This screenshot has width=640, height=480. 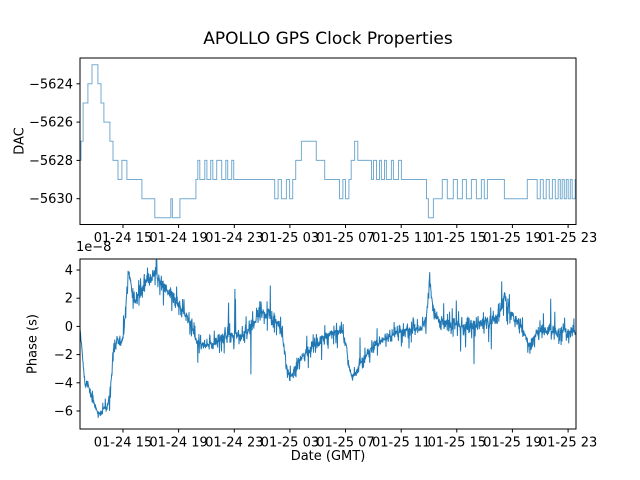 What do you see at coordinates (51, 123) in the screenshot?
I see `y-tick-label: −5626` at bounding box center [51, 123].